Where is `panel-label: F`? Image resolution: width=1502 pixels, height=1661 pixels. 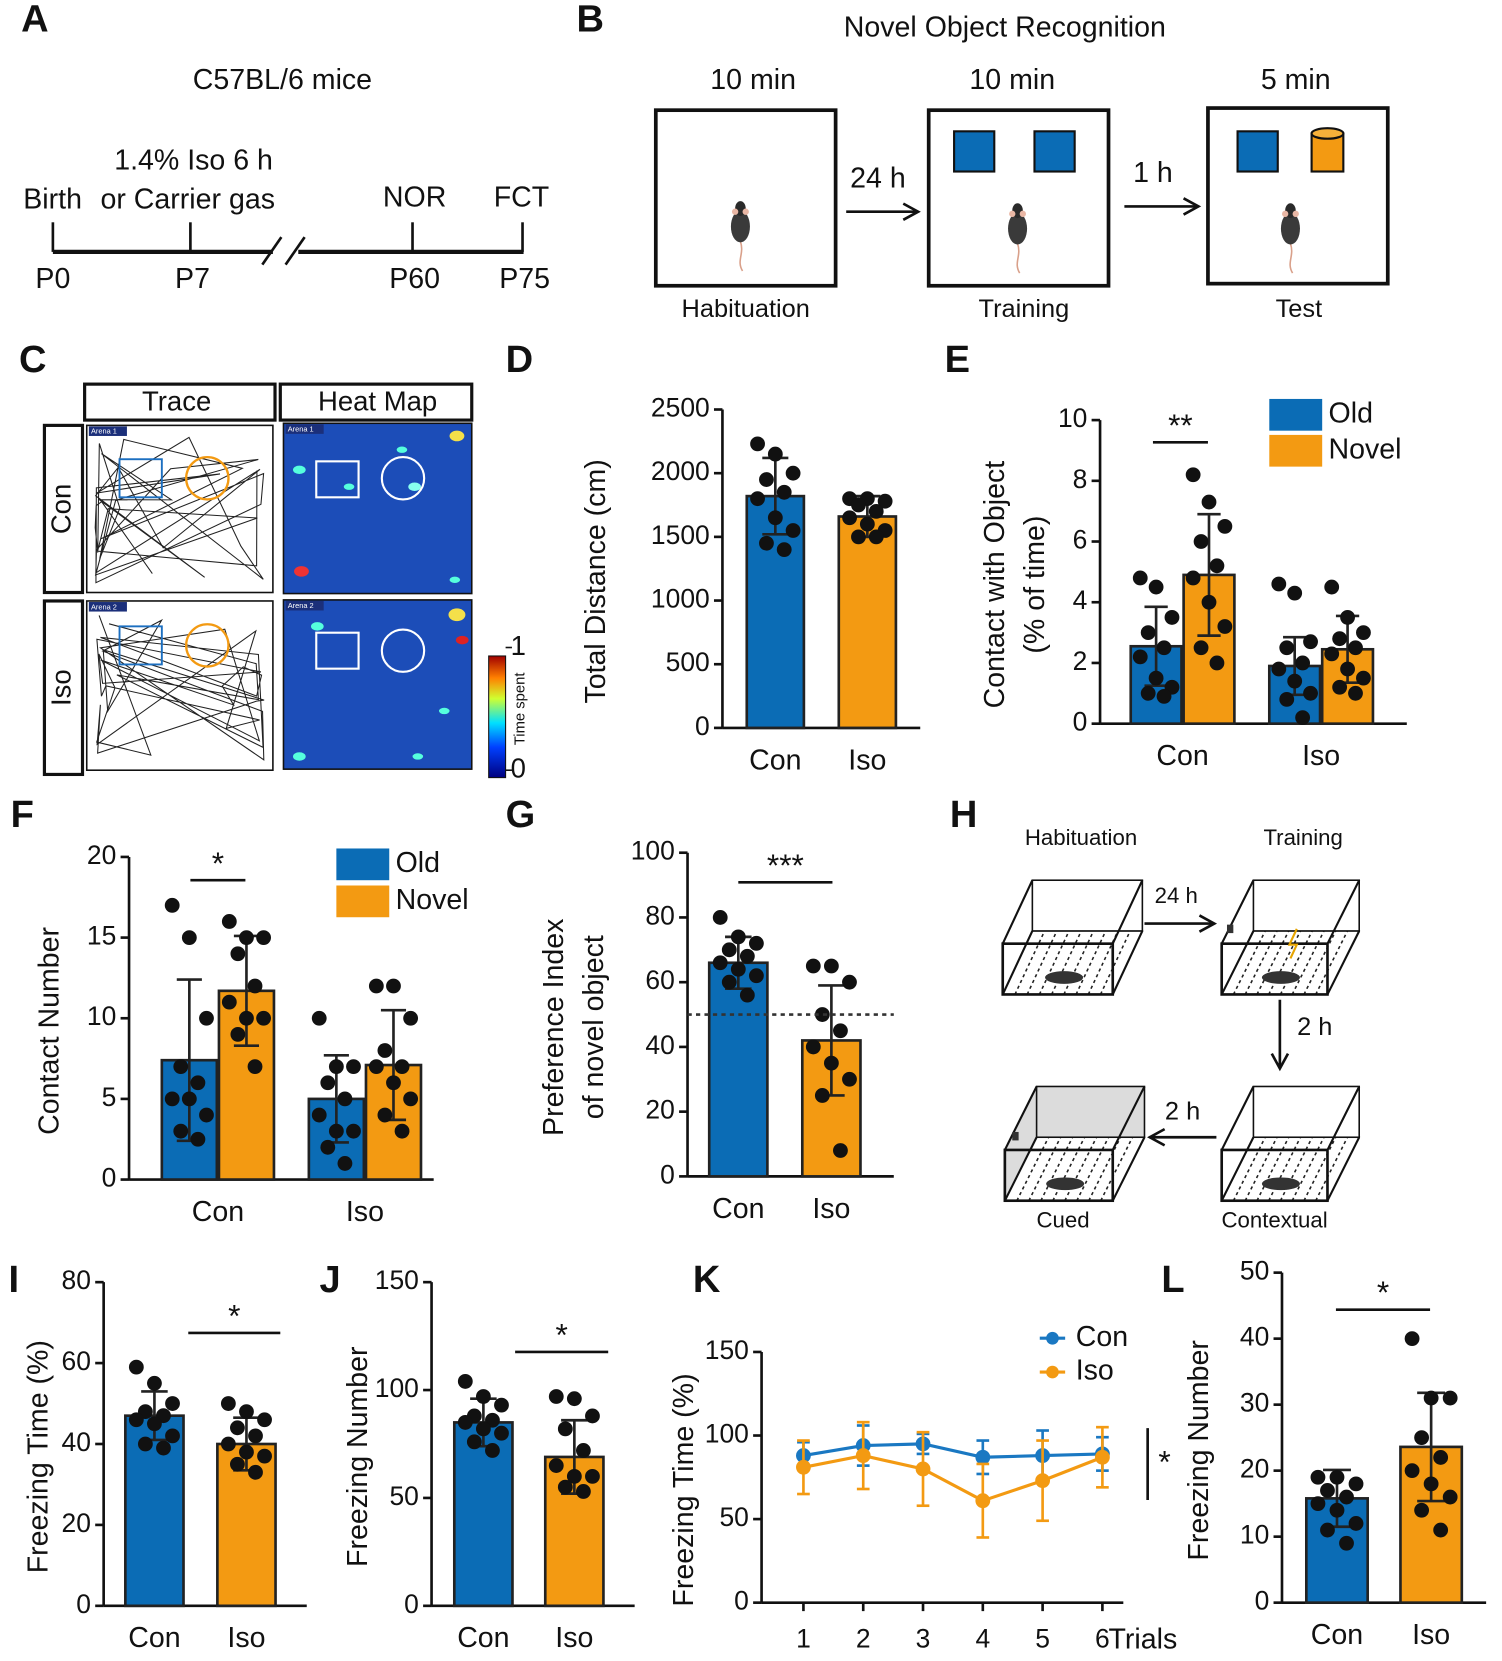
panel-label: F is located at coordinates (22, 815).